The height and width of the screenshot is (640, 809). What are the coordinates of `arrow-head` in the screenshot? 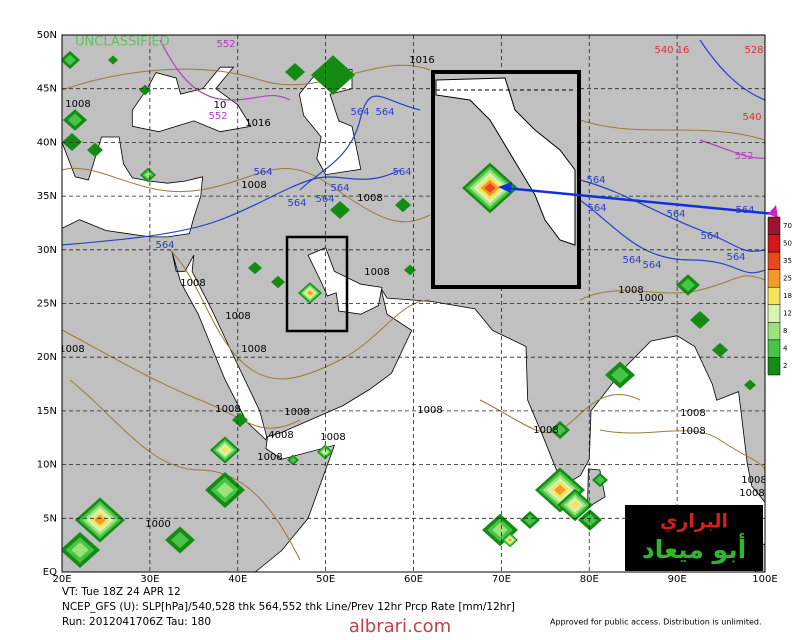 It's located at (505, 187).